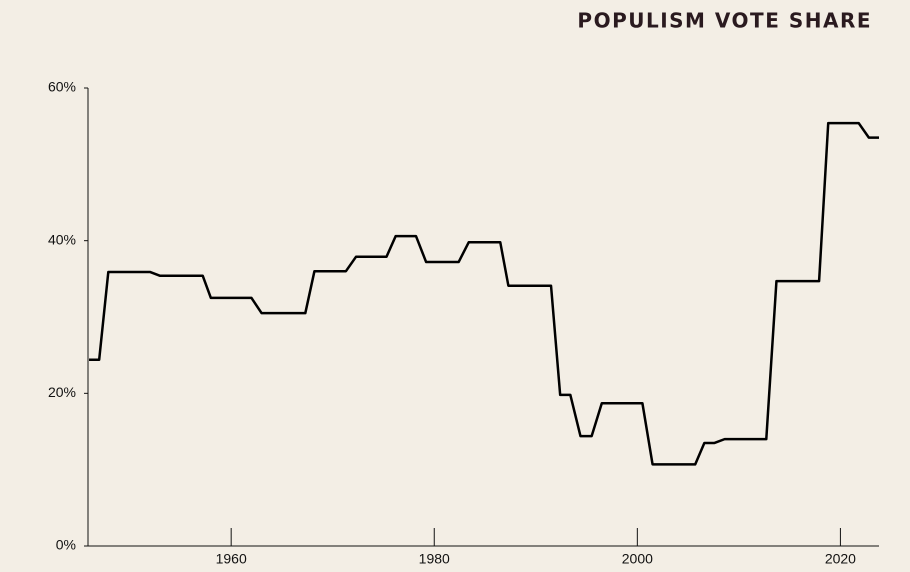  Describe the element at coordinates (434, 559) in the screenshot. I see `x-tick-label: 1980` at that location.